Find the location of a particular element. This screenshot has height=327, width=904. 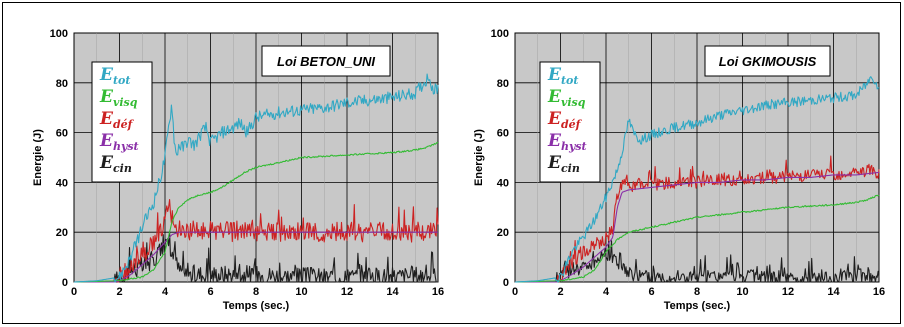

law-label: Loi GKIMOUSIS is located at coordinates (768, 61).